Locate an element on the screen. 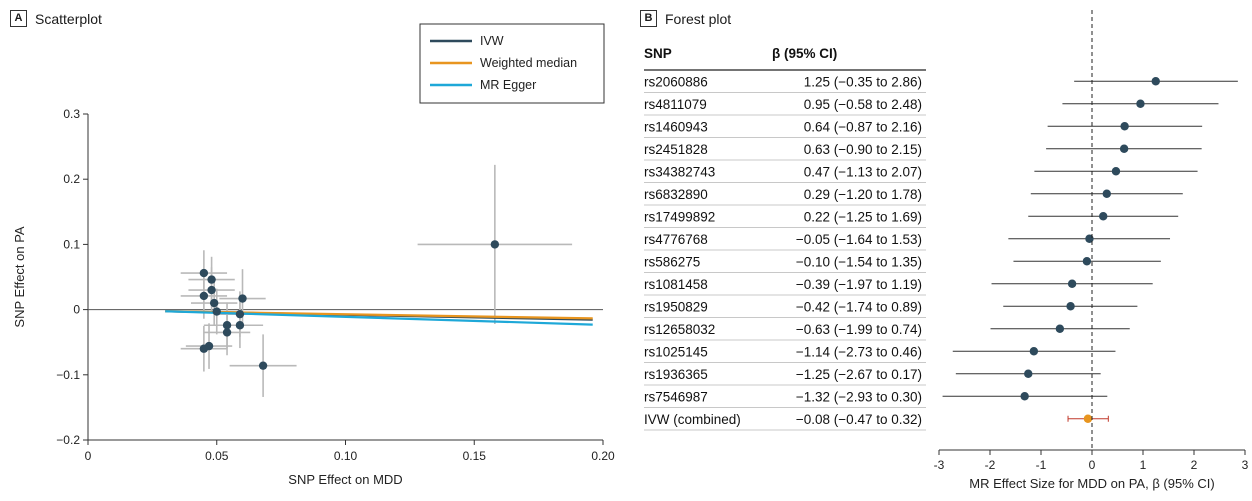  row-ci-text: −0.63 (−1.99 to 0.74) is located at coordinates (859, 329).